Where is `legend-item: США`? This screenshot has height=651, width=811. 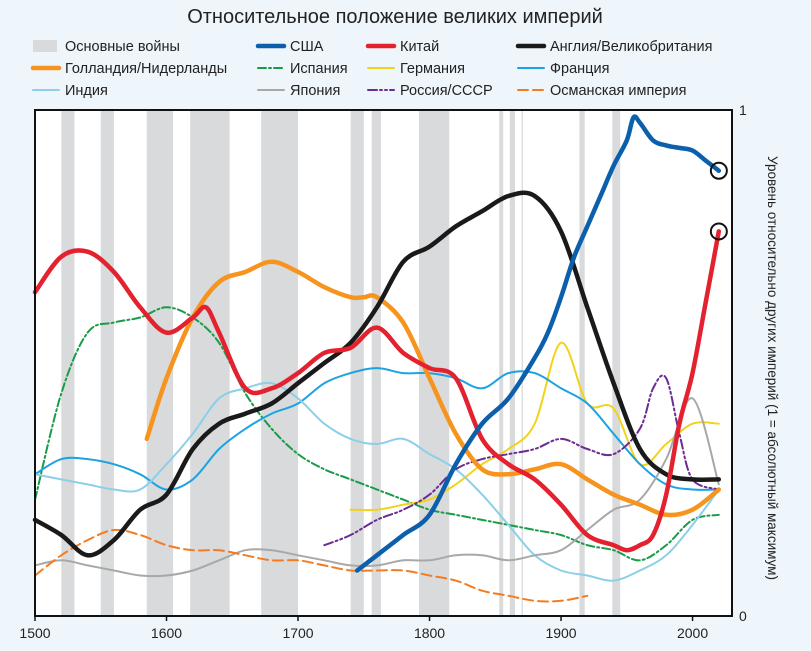
legend-item: США is located at coordinates (289, 47).